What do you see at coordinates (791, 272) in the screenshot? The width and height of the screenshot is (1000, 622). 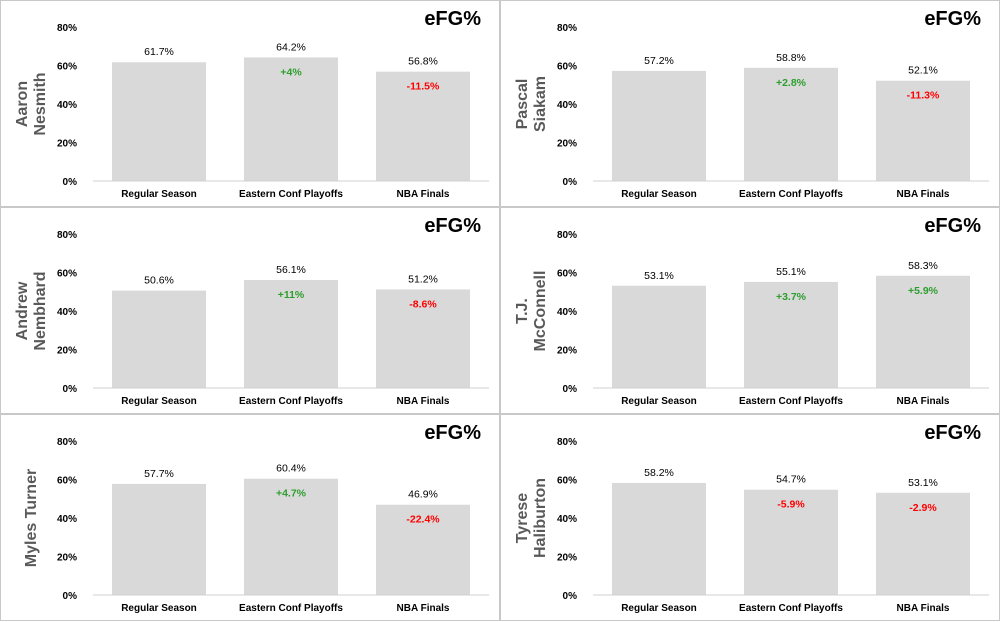 I see `value-label: 55.1%` at bounding box center [791, 272].